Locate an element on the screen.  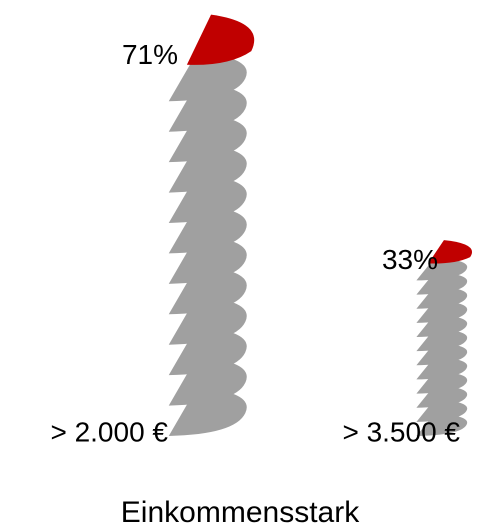
category-label: > 3.500 € is located at coordinates (401, 431).